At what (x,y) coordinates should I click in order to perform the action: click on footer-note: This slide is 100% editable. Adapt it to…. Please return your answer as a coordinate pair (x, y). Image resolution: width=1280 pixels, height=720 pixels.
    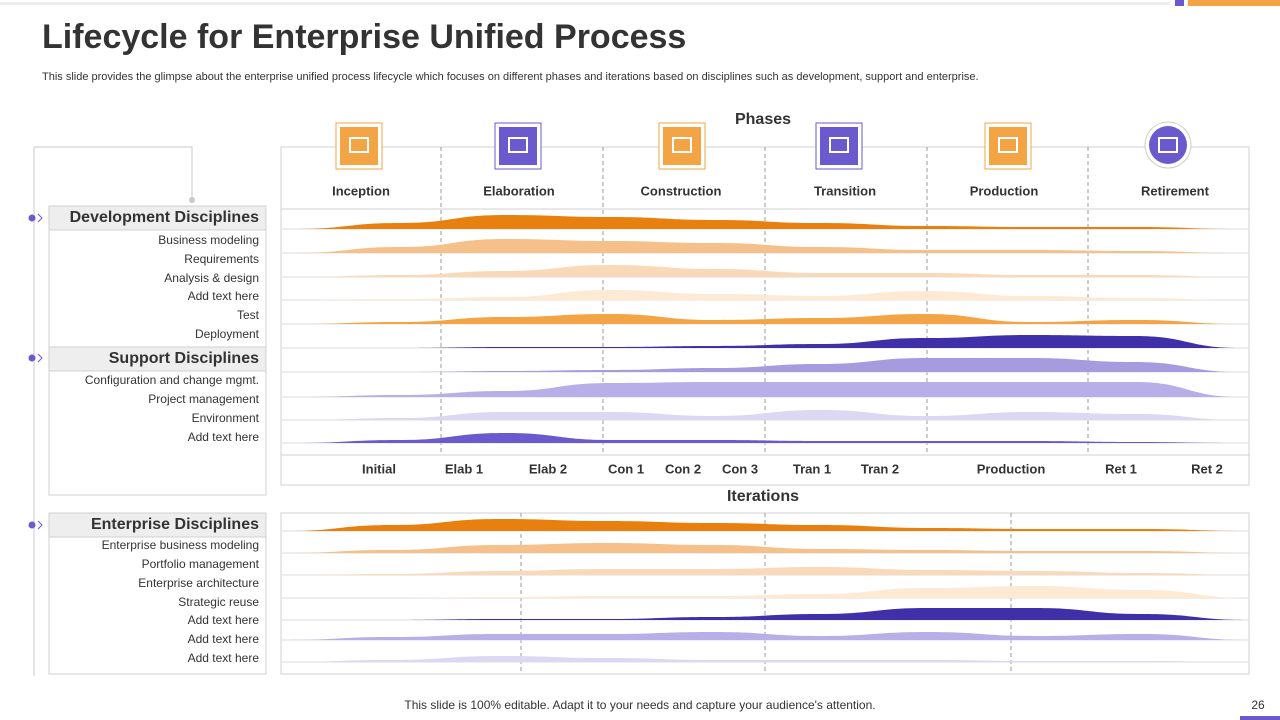
    Looking at the image, I should click on (639, 705).